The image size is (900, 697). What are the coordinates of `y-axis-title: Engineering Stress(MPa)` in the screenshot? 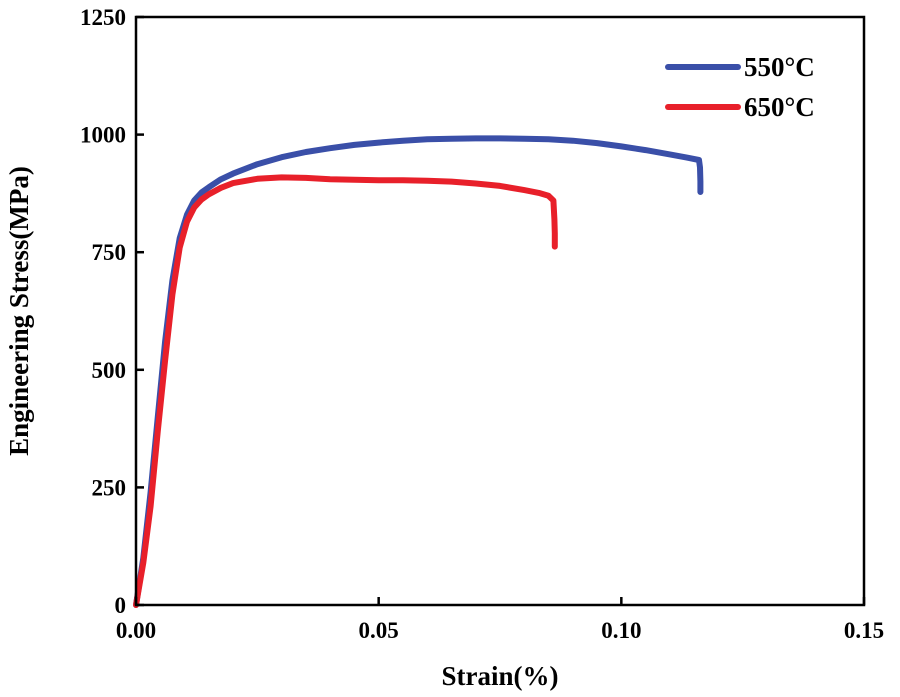 It's located at (19, 311).